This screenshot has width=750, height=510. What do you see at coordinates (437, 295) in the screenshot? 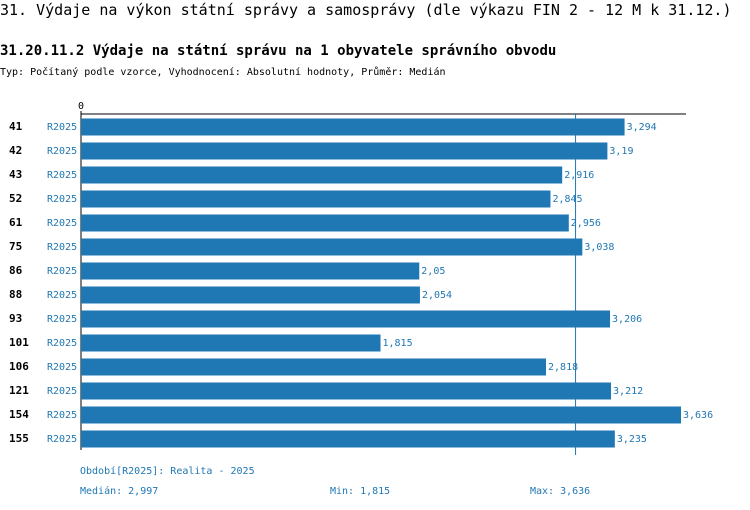
I see `value-label: 2,054` at bounding box center [437, 295].